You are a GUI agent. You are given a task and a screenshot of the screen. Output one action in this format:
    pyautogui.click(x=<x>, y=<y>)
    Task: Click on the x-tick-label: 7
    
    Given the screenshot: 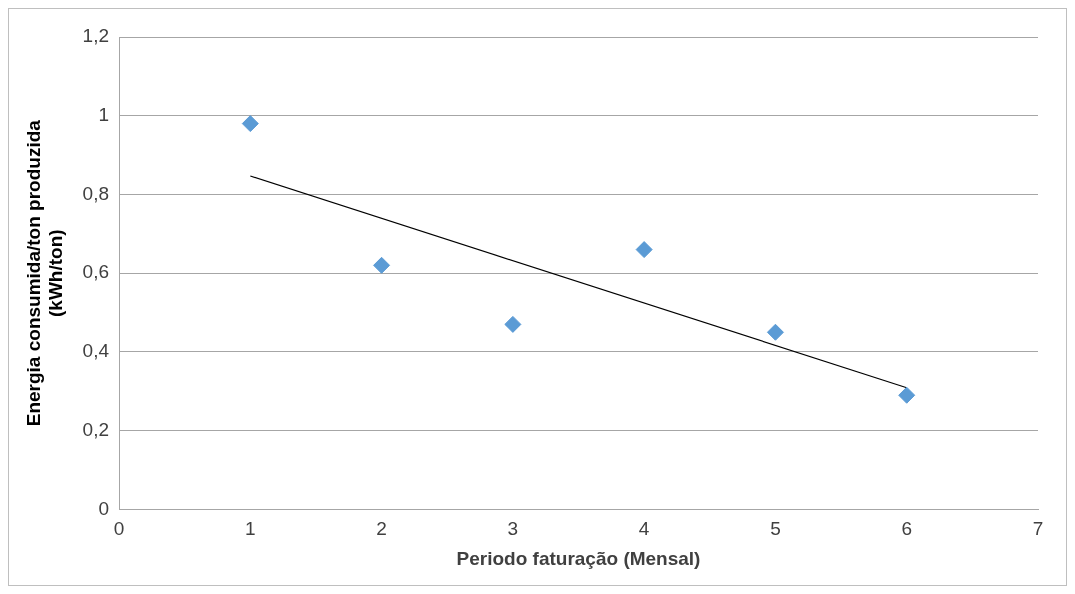 What is the action you would take?
    pyautogui.click(x=1038, y=529)
    